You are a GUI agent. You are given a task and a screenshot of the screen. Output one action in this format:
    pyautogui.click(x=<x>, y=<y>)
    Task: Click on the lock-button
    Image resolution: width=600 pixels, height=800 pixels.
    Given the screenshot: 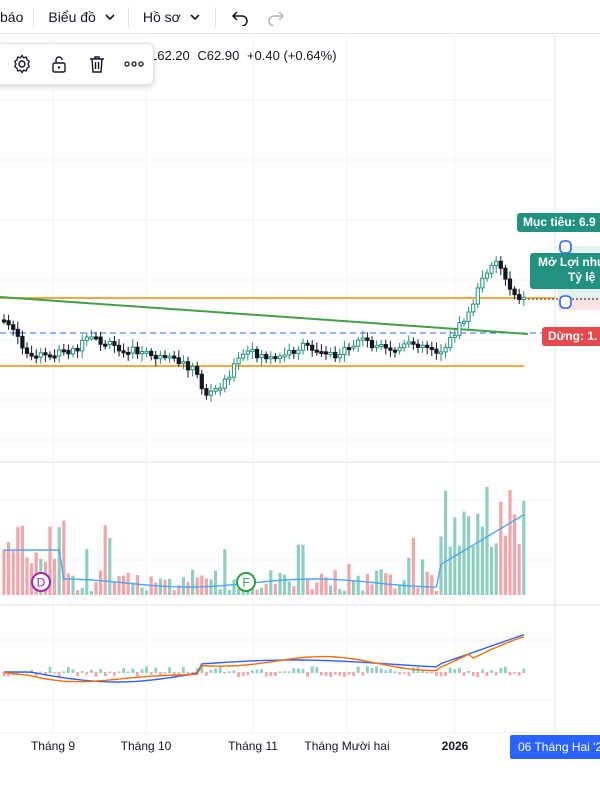 What is the action you would take?
    pyautogui.click(x=60, y=64)
    